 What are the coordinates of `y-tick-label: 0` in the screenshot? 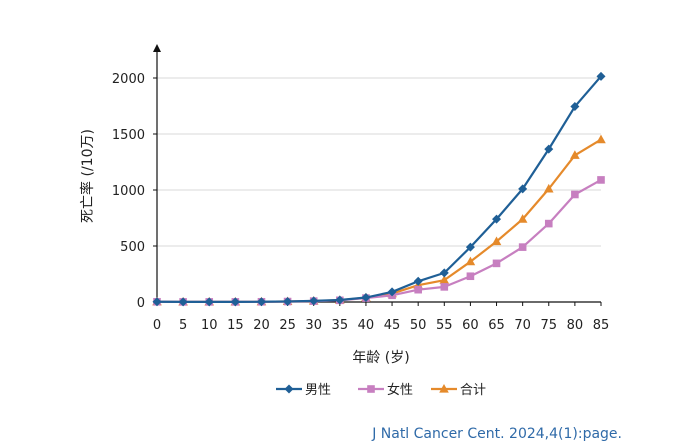 It's located at (141, 303).